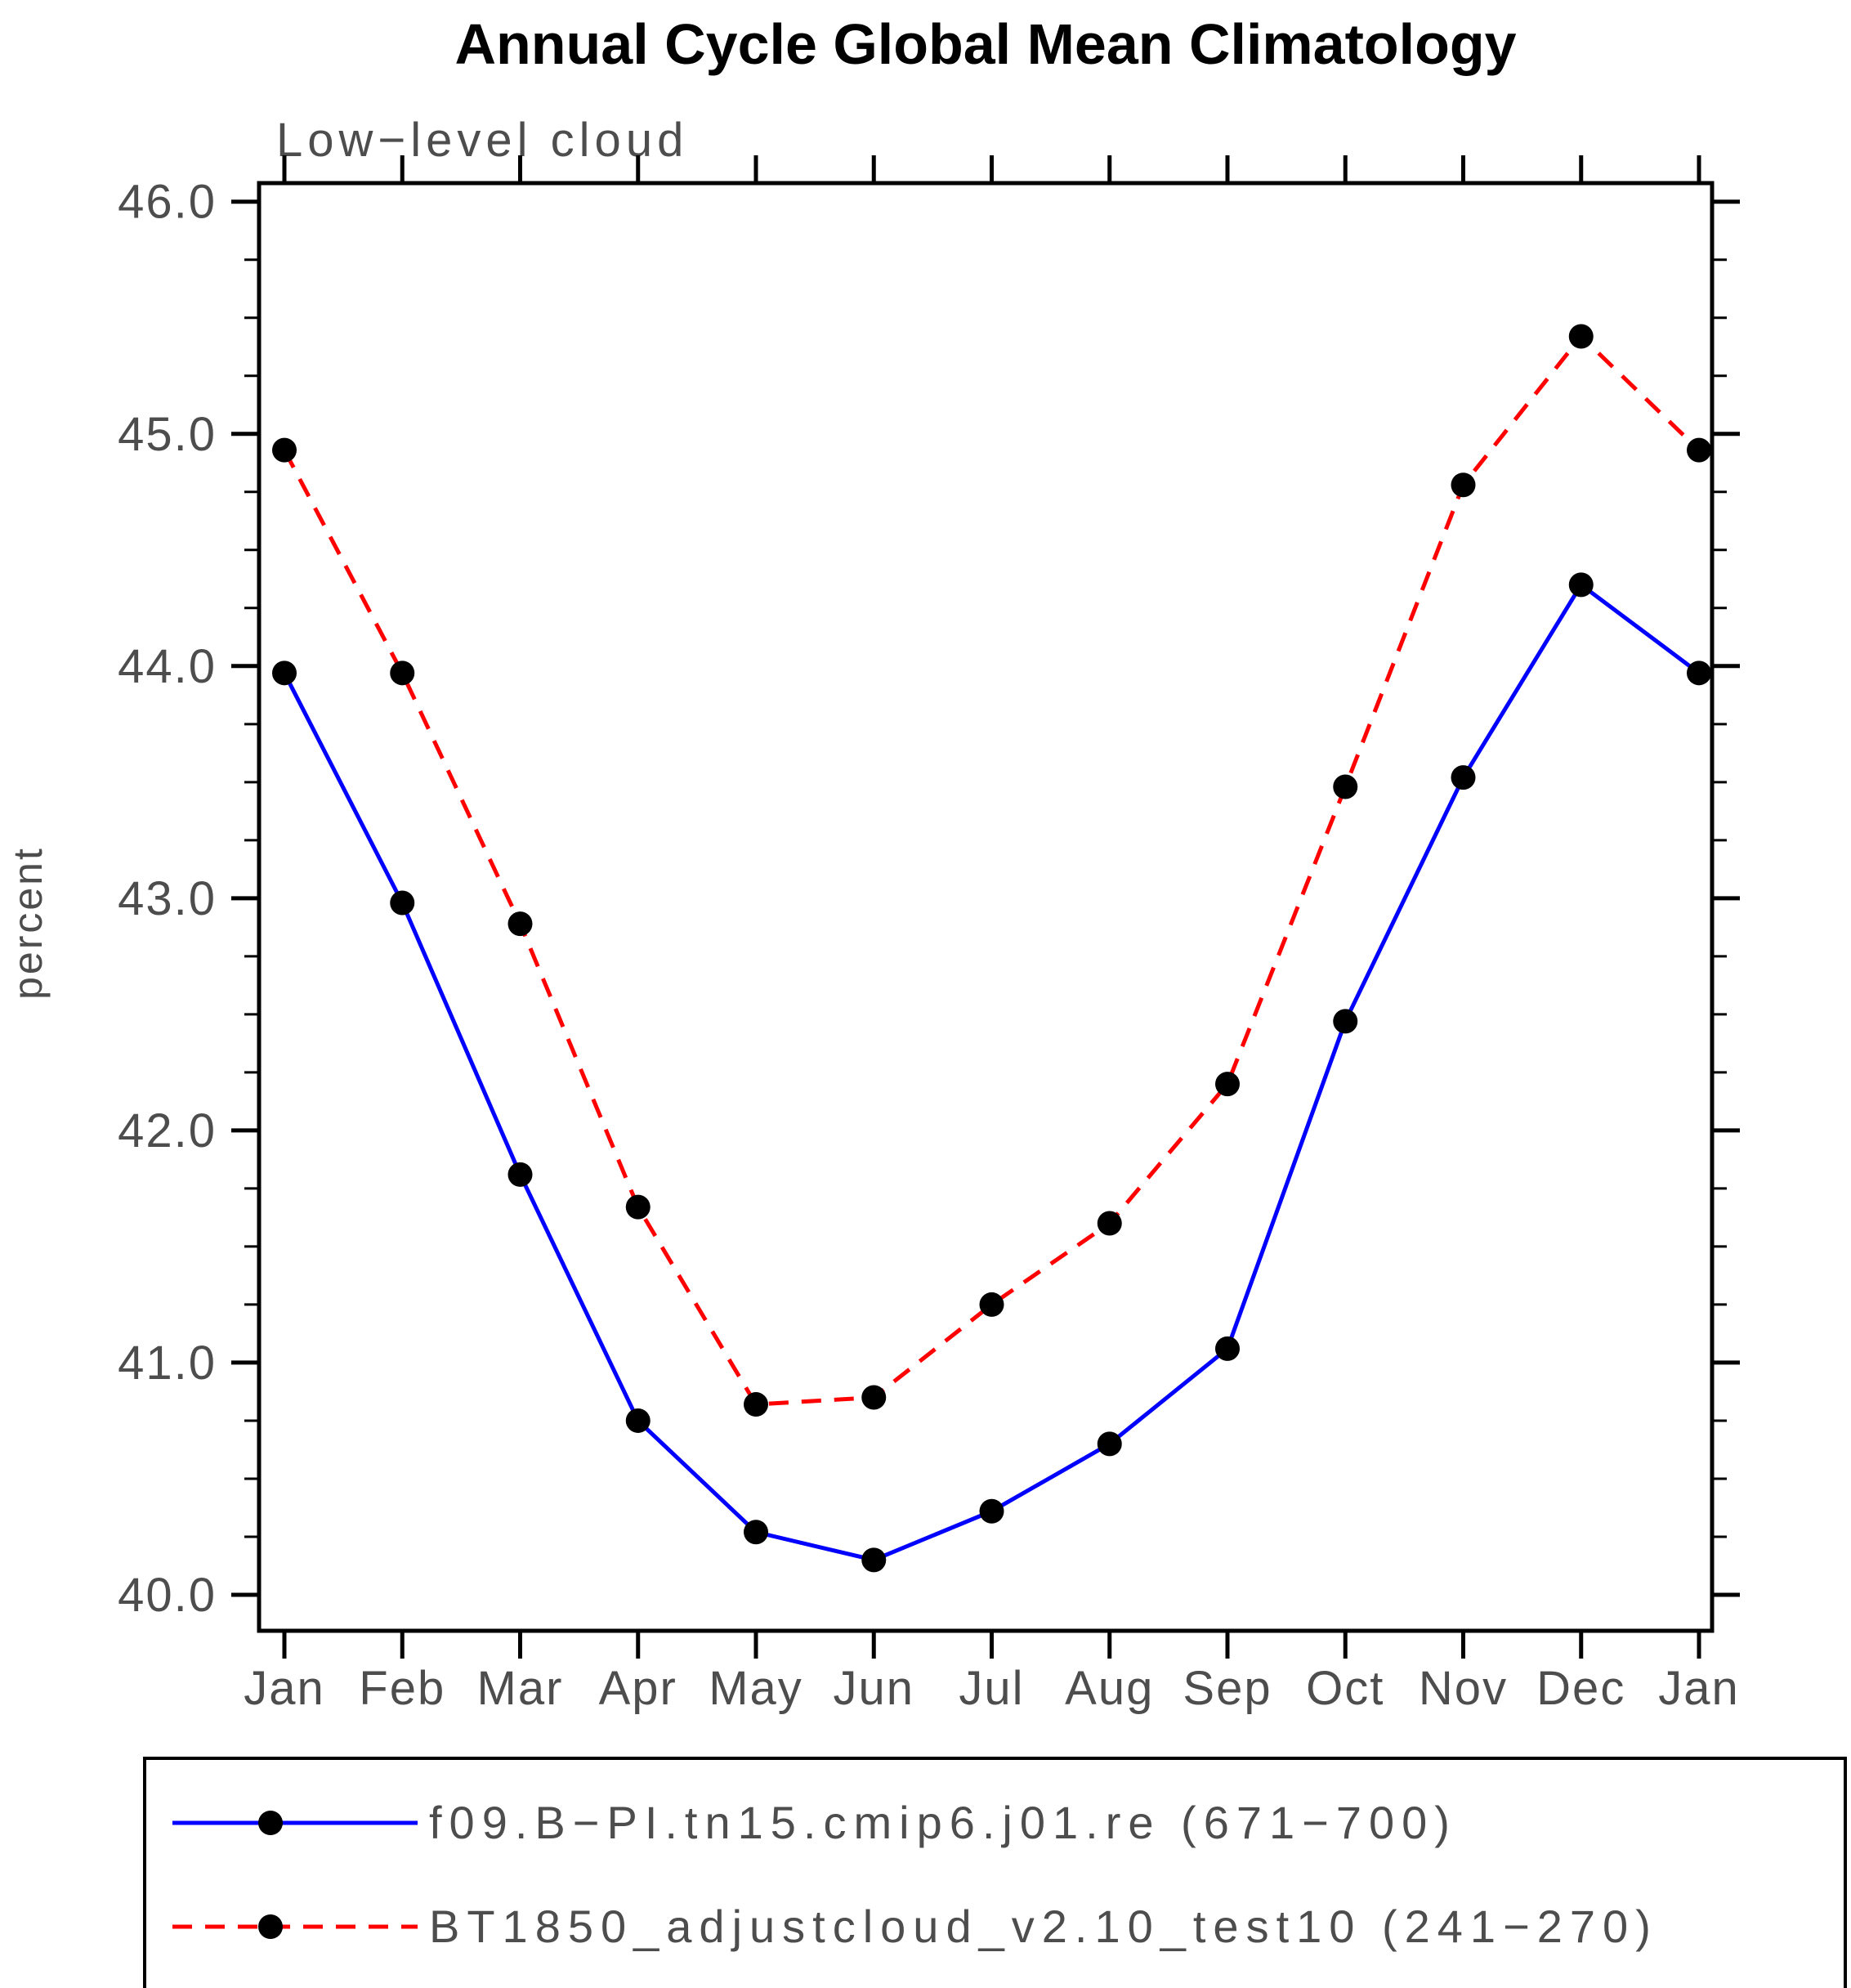  I want to click on x-tick-label: Sep, so click(1227, 1688).